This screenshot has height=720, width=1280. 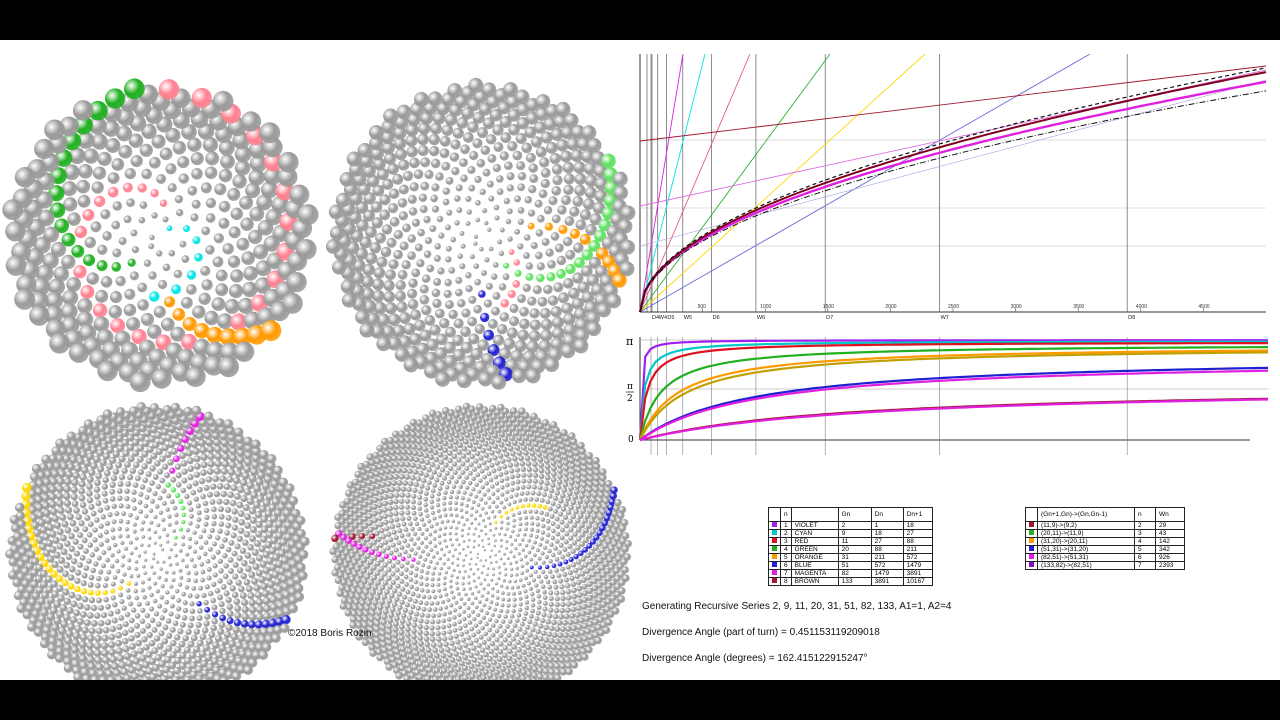 I want to click on color-swatch, so click(x=774, y=580).